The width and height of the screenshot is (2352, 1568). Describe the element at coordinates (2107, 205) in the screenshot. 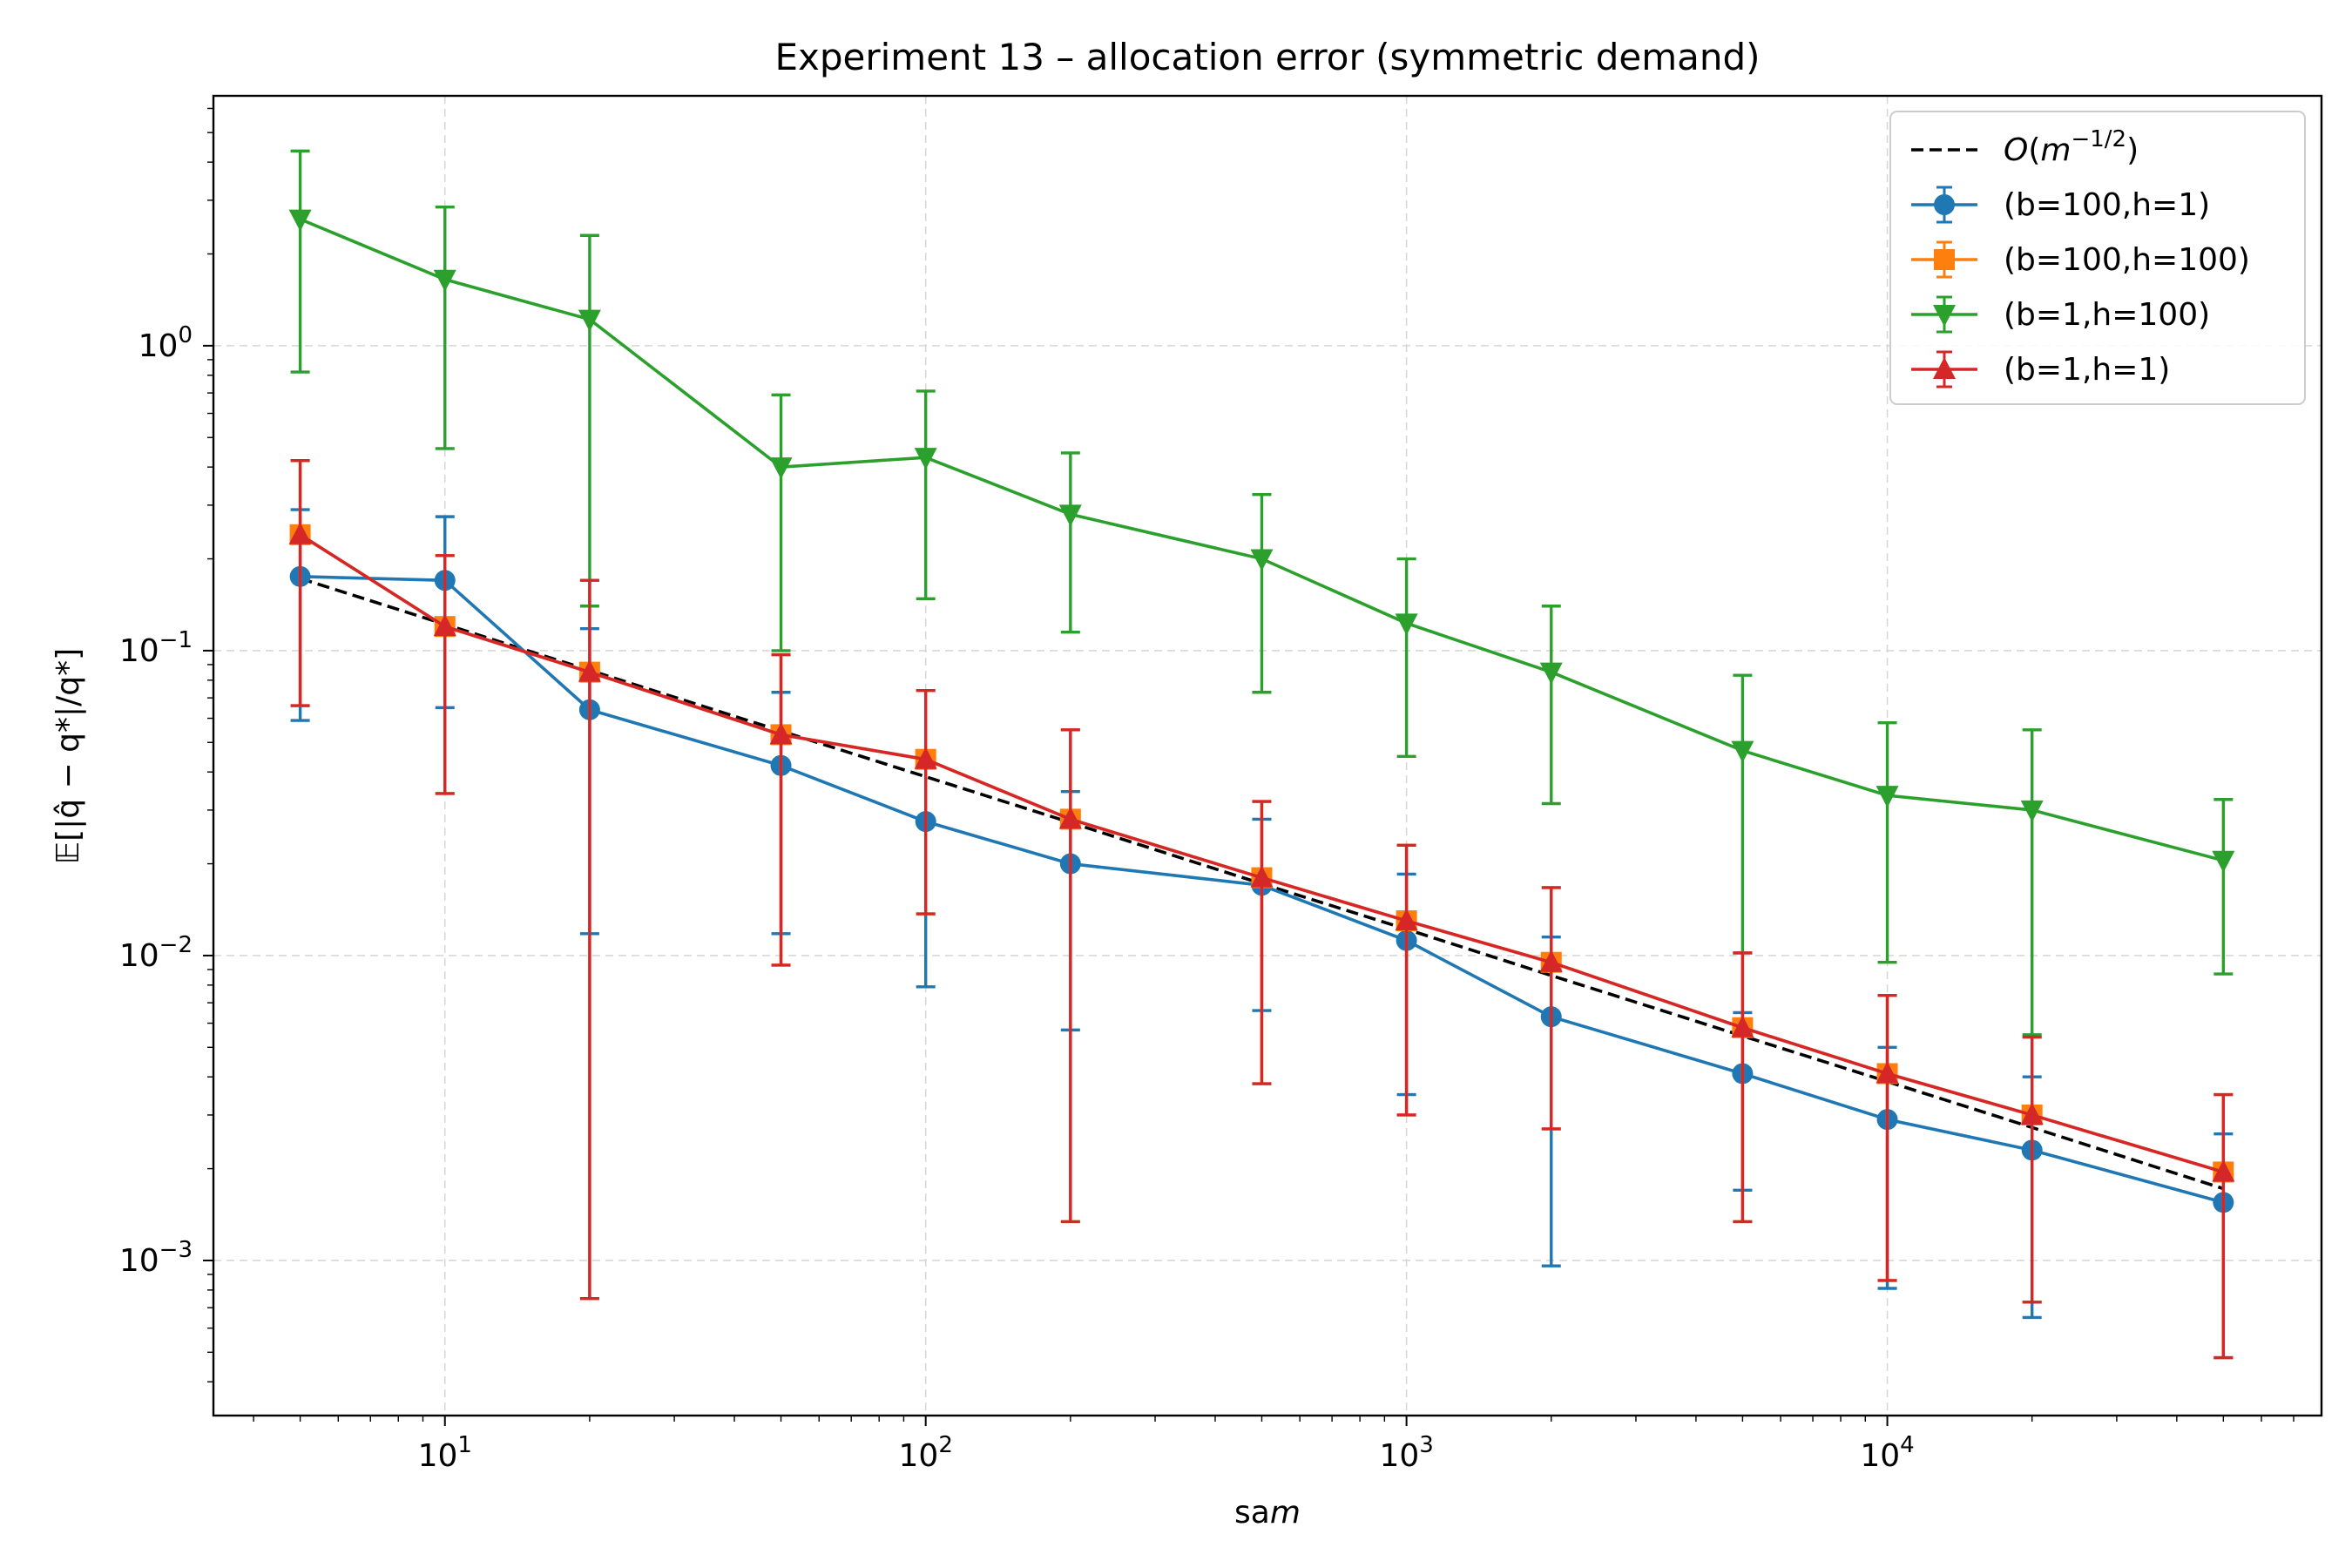

I see `legend-label: (b=100,h=1)` at that location.